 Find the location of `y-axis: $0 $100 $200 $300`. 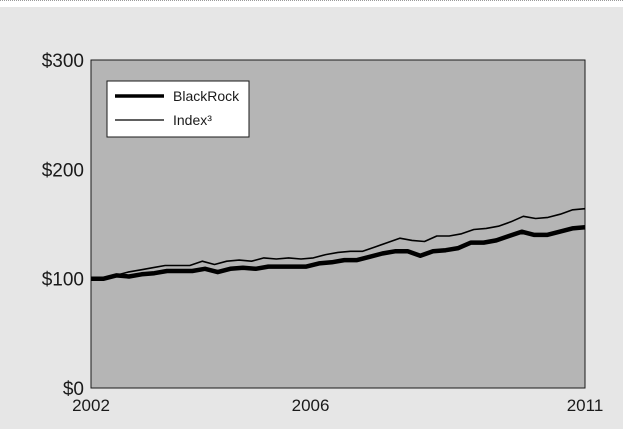

y-axis: $0 $100 $200 $300 is located at coordinates (63, 225).